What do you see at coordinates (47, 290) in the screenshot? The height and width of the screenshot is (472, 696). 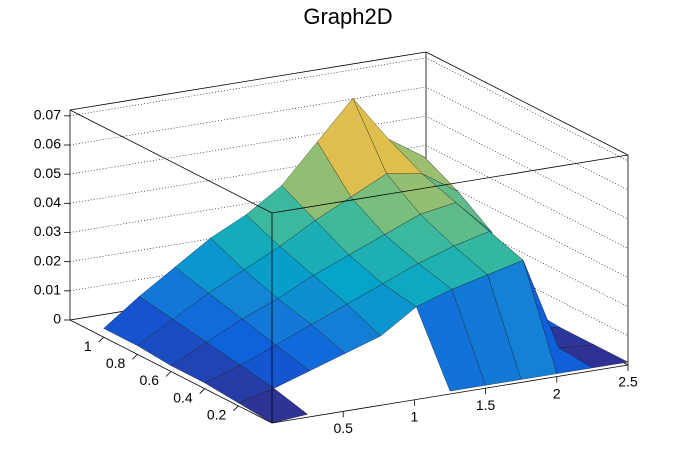 I see `z-tick-label: 0.01` at bounding box center [47, 290].